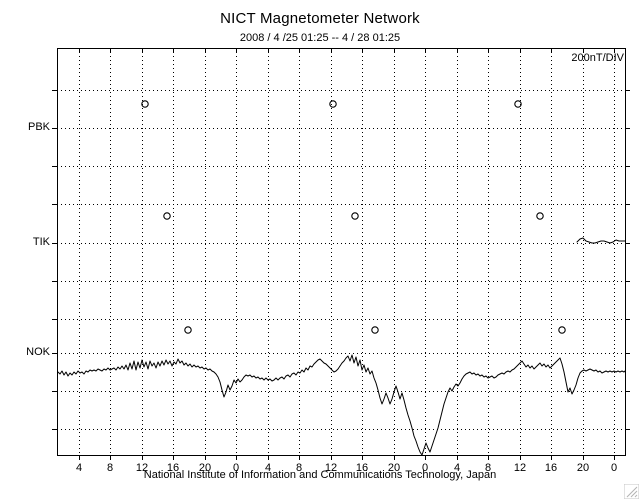 This screenshot has width=640, height=500. Describe the element at coordinates (320, 38) in the screenshot. I see `plot-subtitle-timerange: 2008 / 4 /25 01:25 -- 4 / 28 01:25` at that location.